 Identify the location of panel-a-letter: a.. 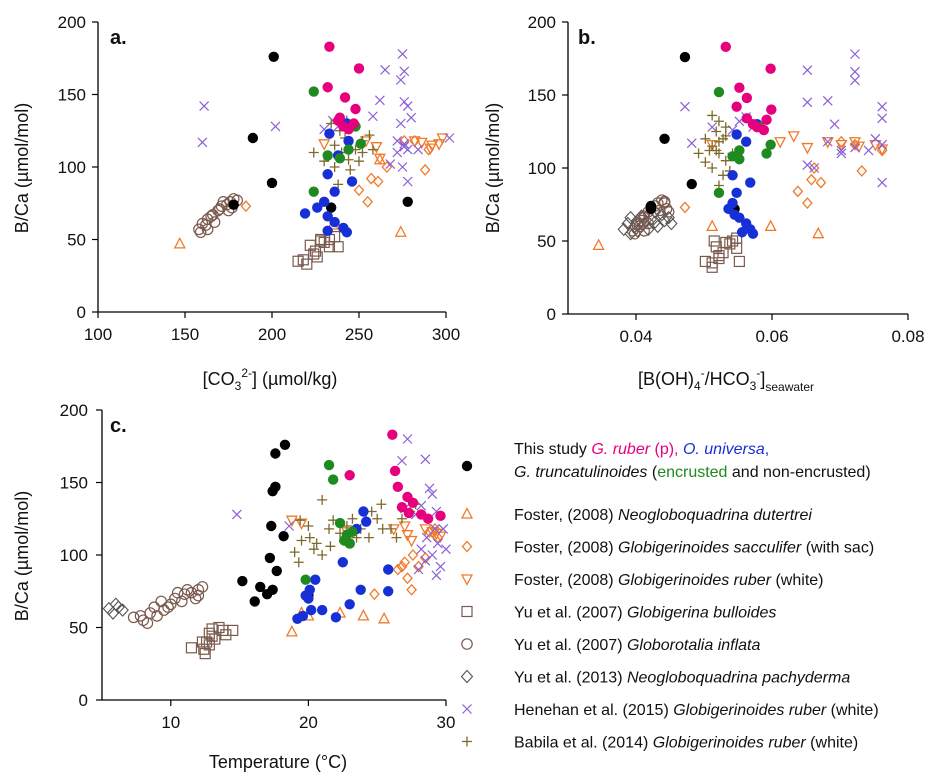
(118, 38).